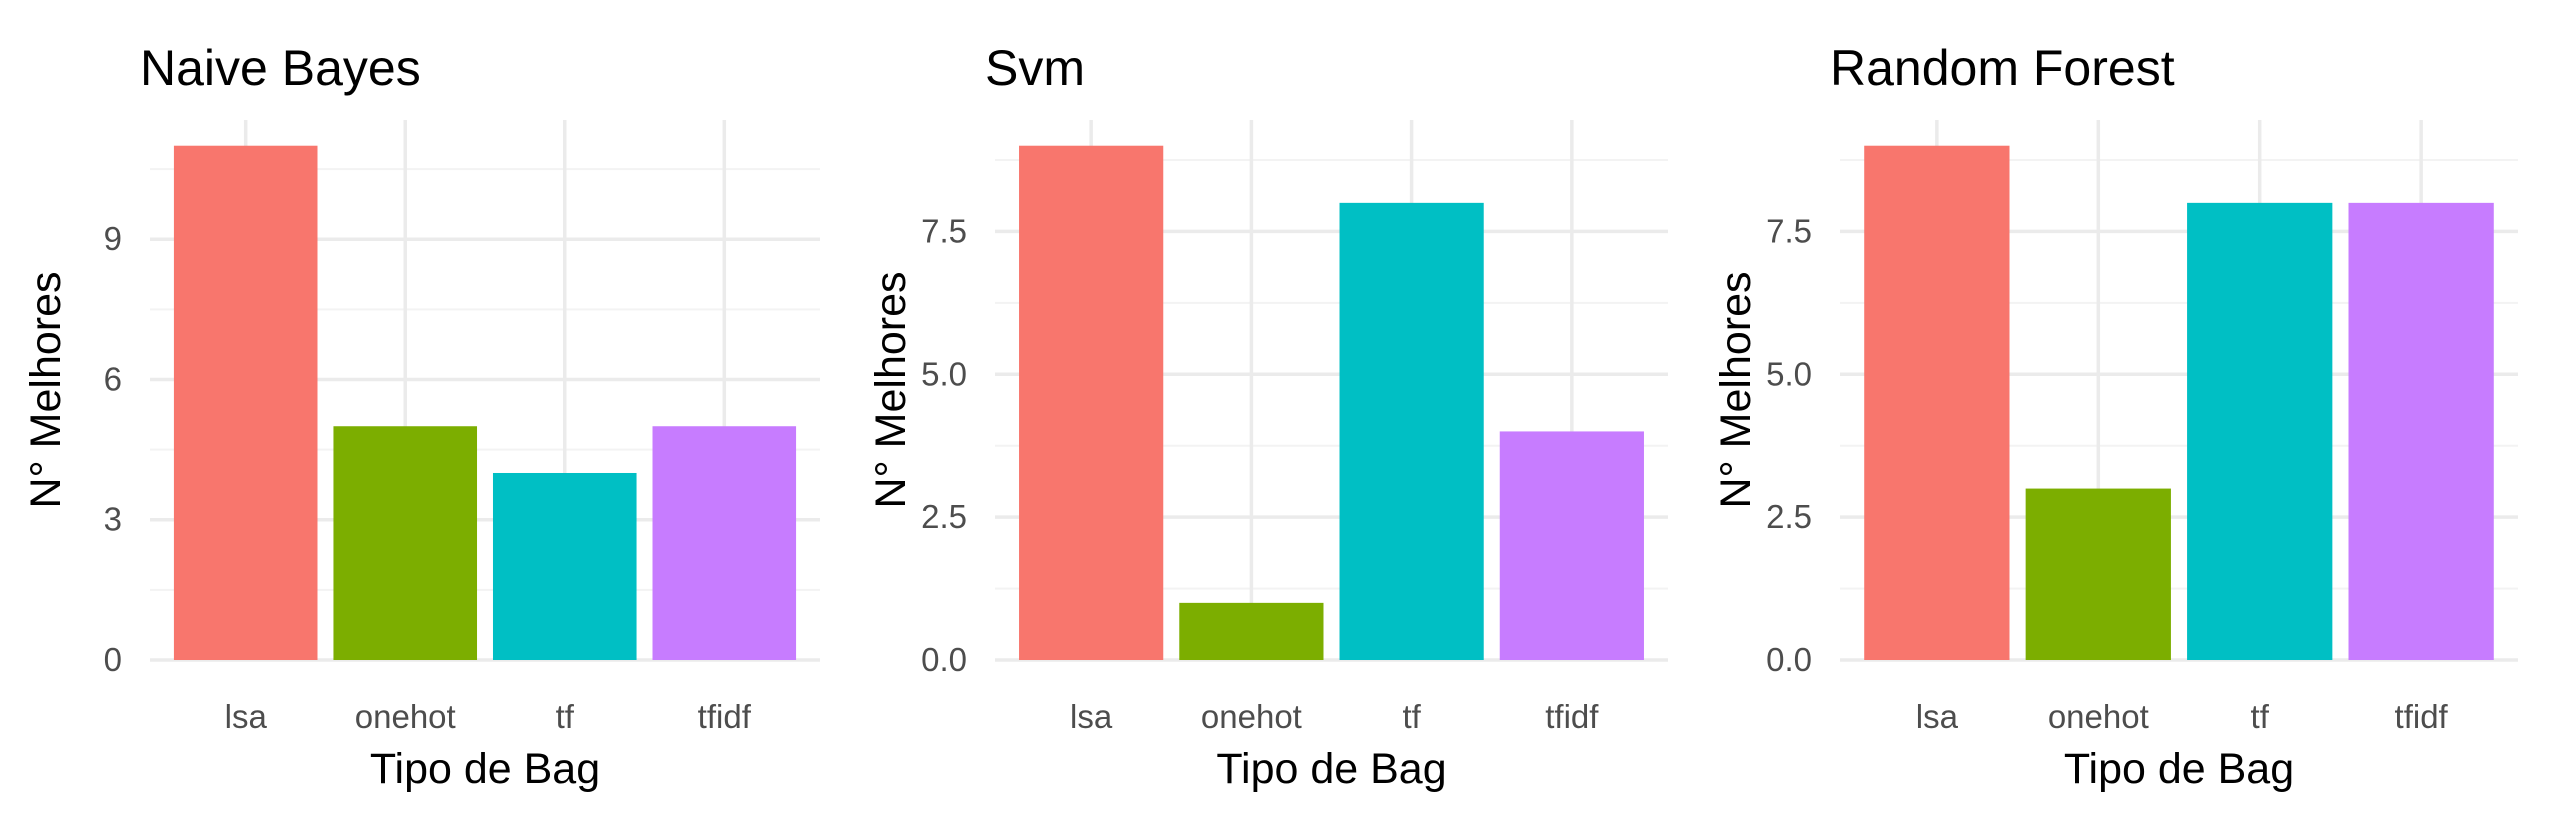 The width and height of the screenshot is (2550, 834). Describe the element at coordinates (113, 378) in the screenshot. I see `y-tick-label: 6` at that location.